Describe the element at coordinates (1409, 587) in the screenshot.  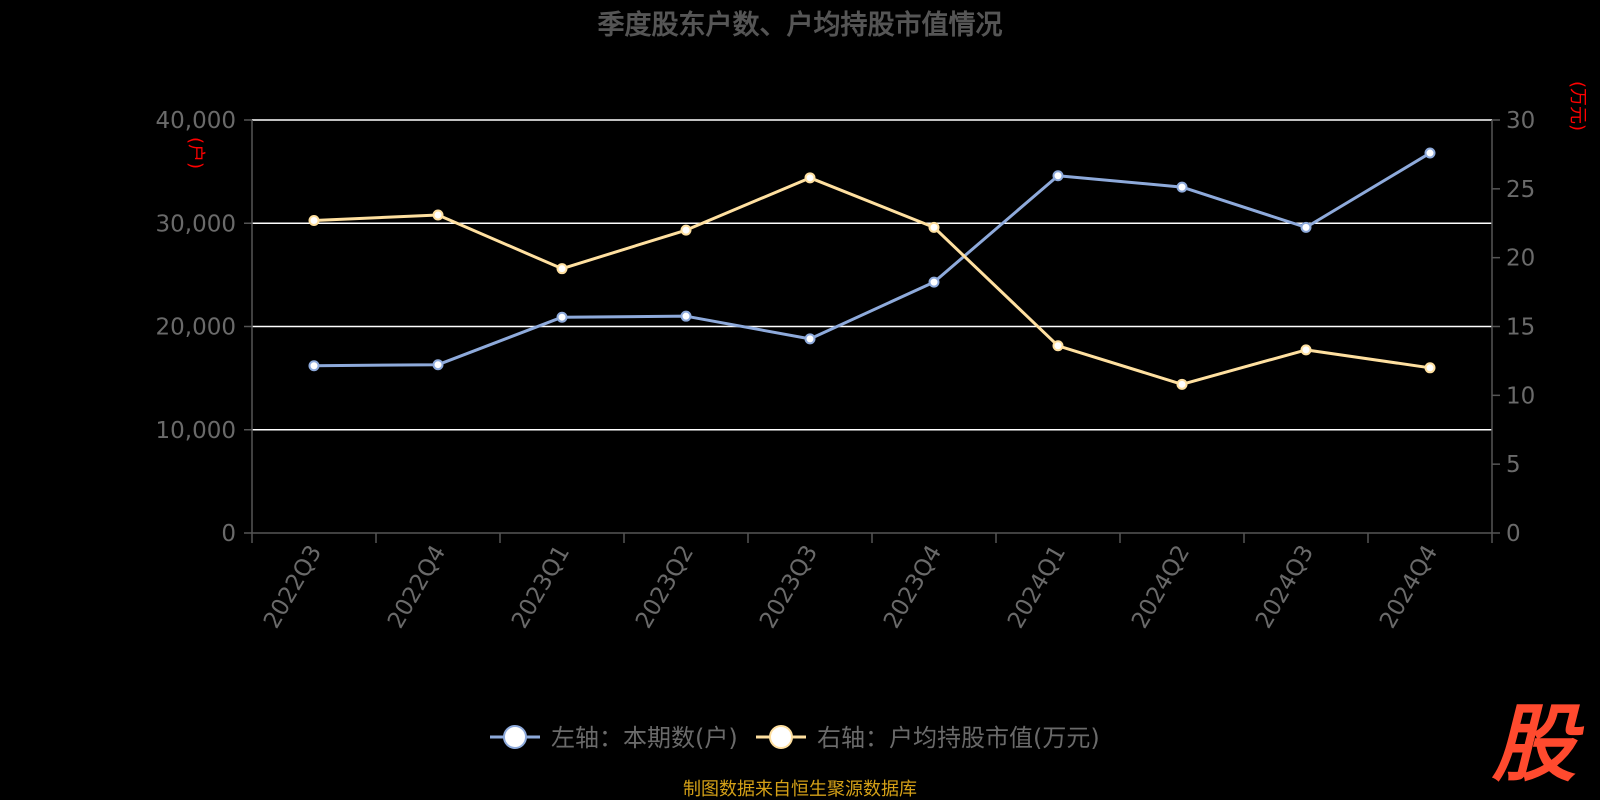
I see `x-axis-tick-label: 2024Q4` at that location.